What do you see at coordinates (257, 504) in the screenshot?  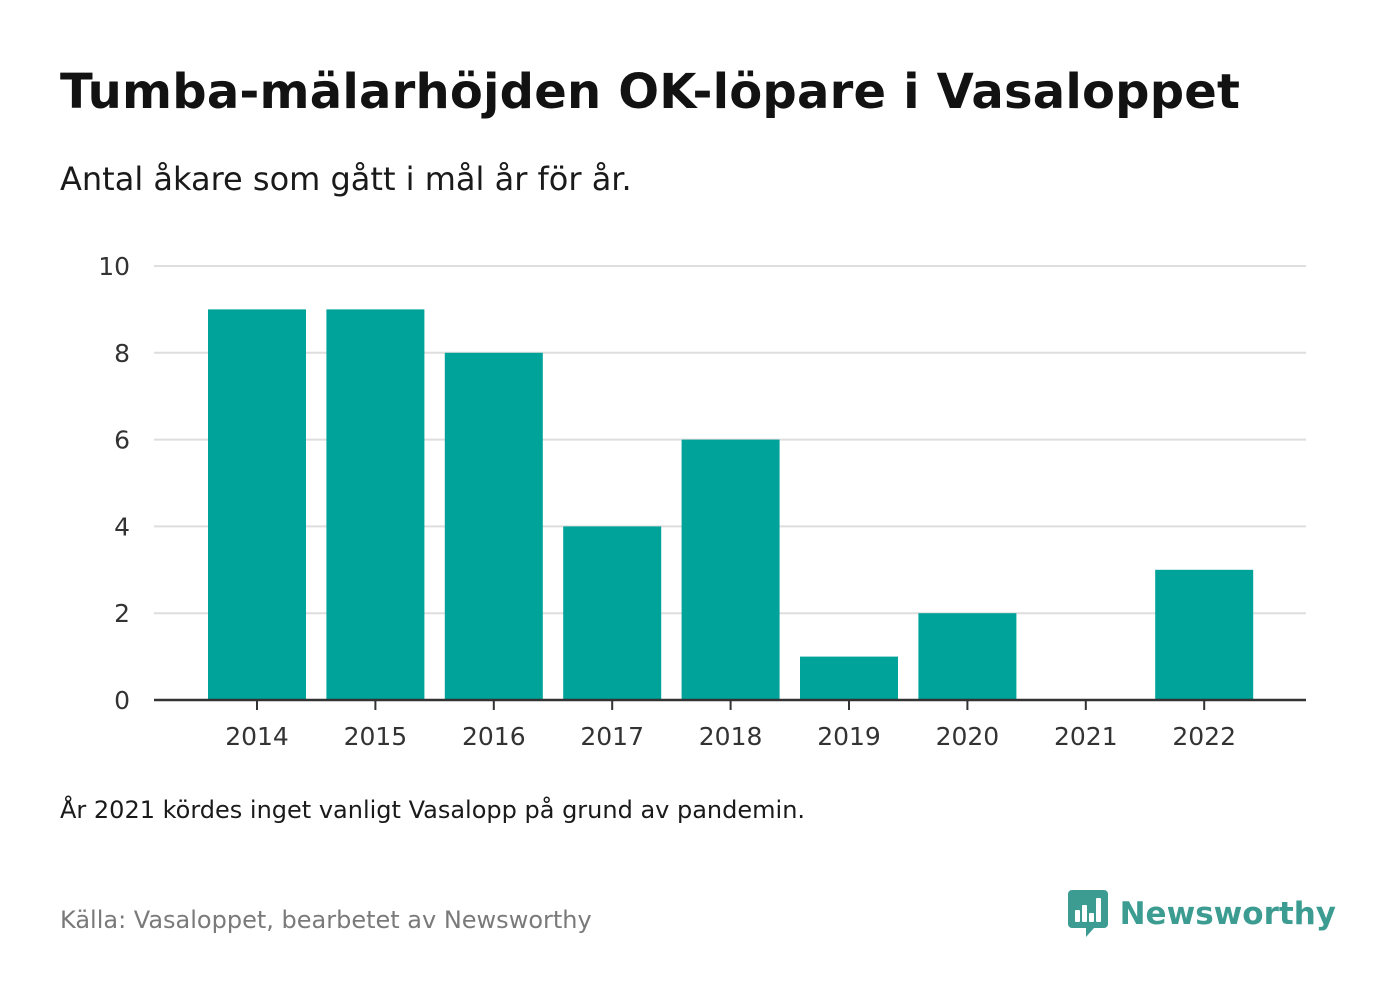 I see `bar-2014` at bounding box center [257, 504].